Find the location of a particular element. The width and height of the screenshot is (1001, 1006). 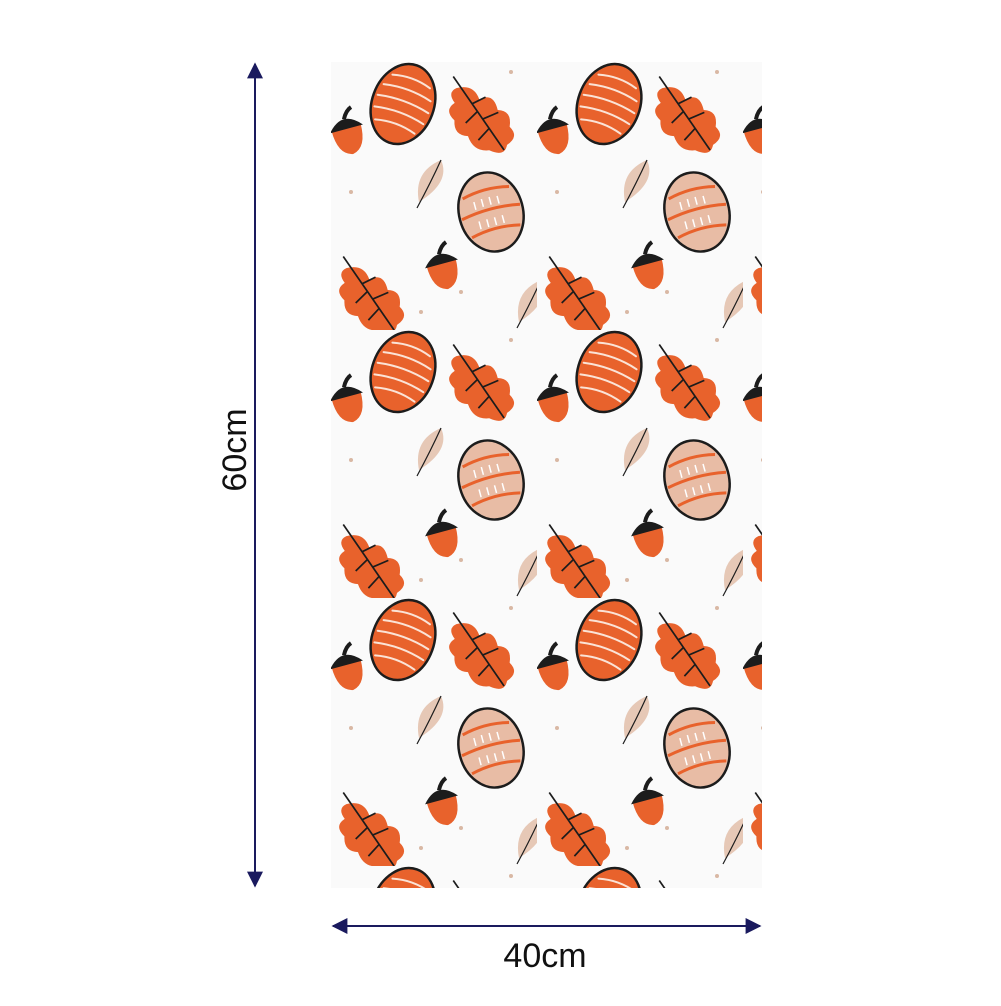

height-label: 60cm is located at coordinates (235, 449).